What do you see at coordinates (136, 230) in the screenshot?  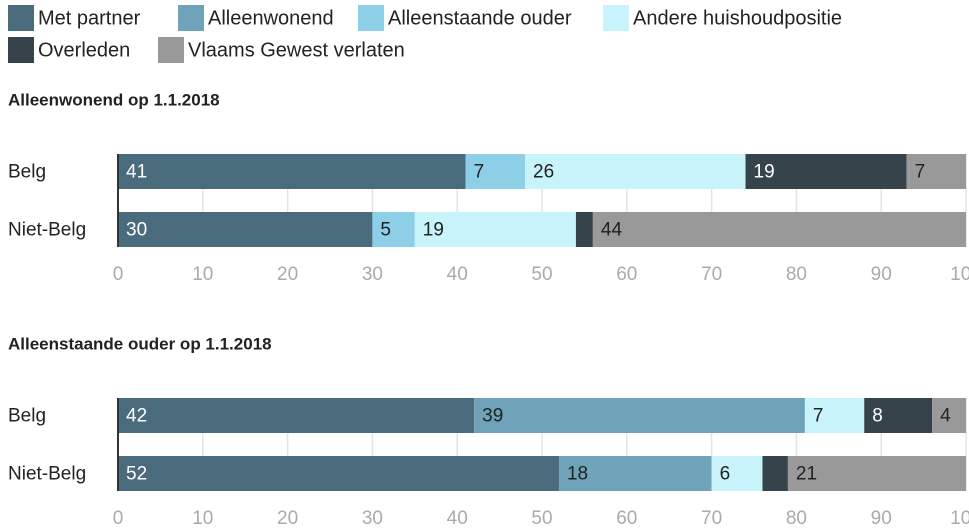 I see `value-label: 30` at bounding box center [136, 230].